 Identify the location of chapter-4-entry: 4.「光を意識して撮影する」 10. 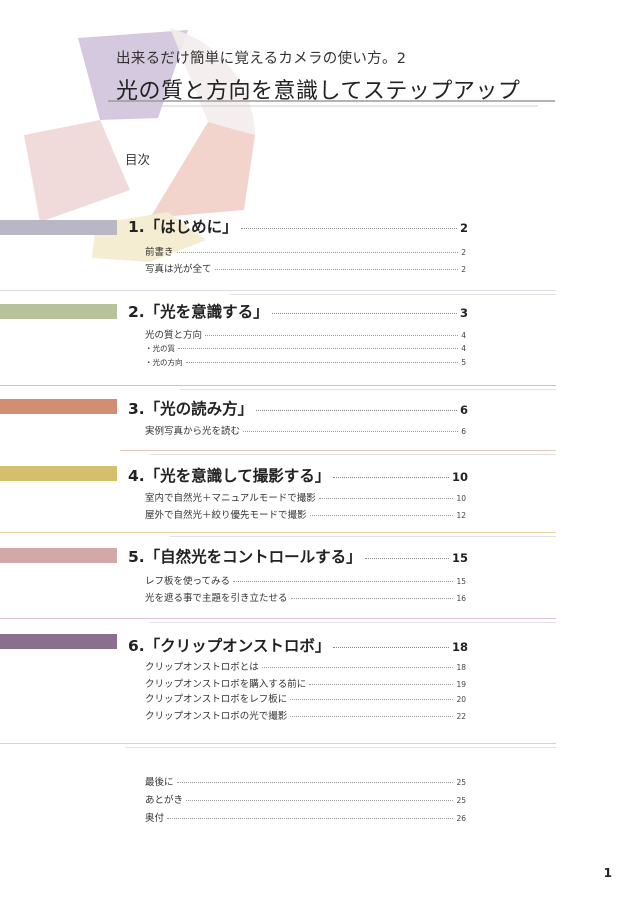
(298, 475).